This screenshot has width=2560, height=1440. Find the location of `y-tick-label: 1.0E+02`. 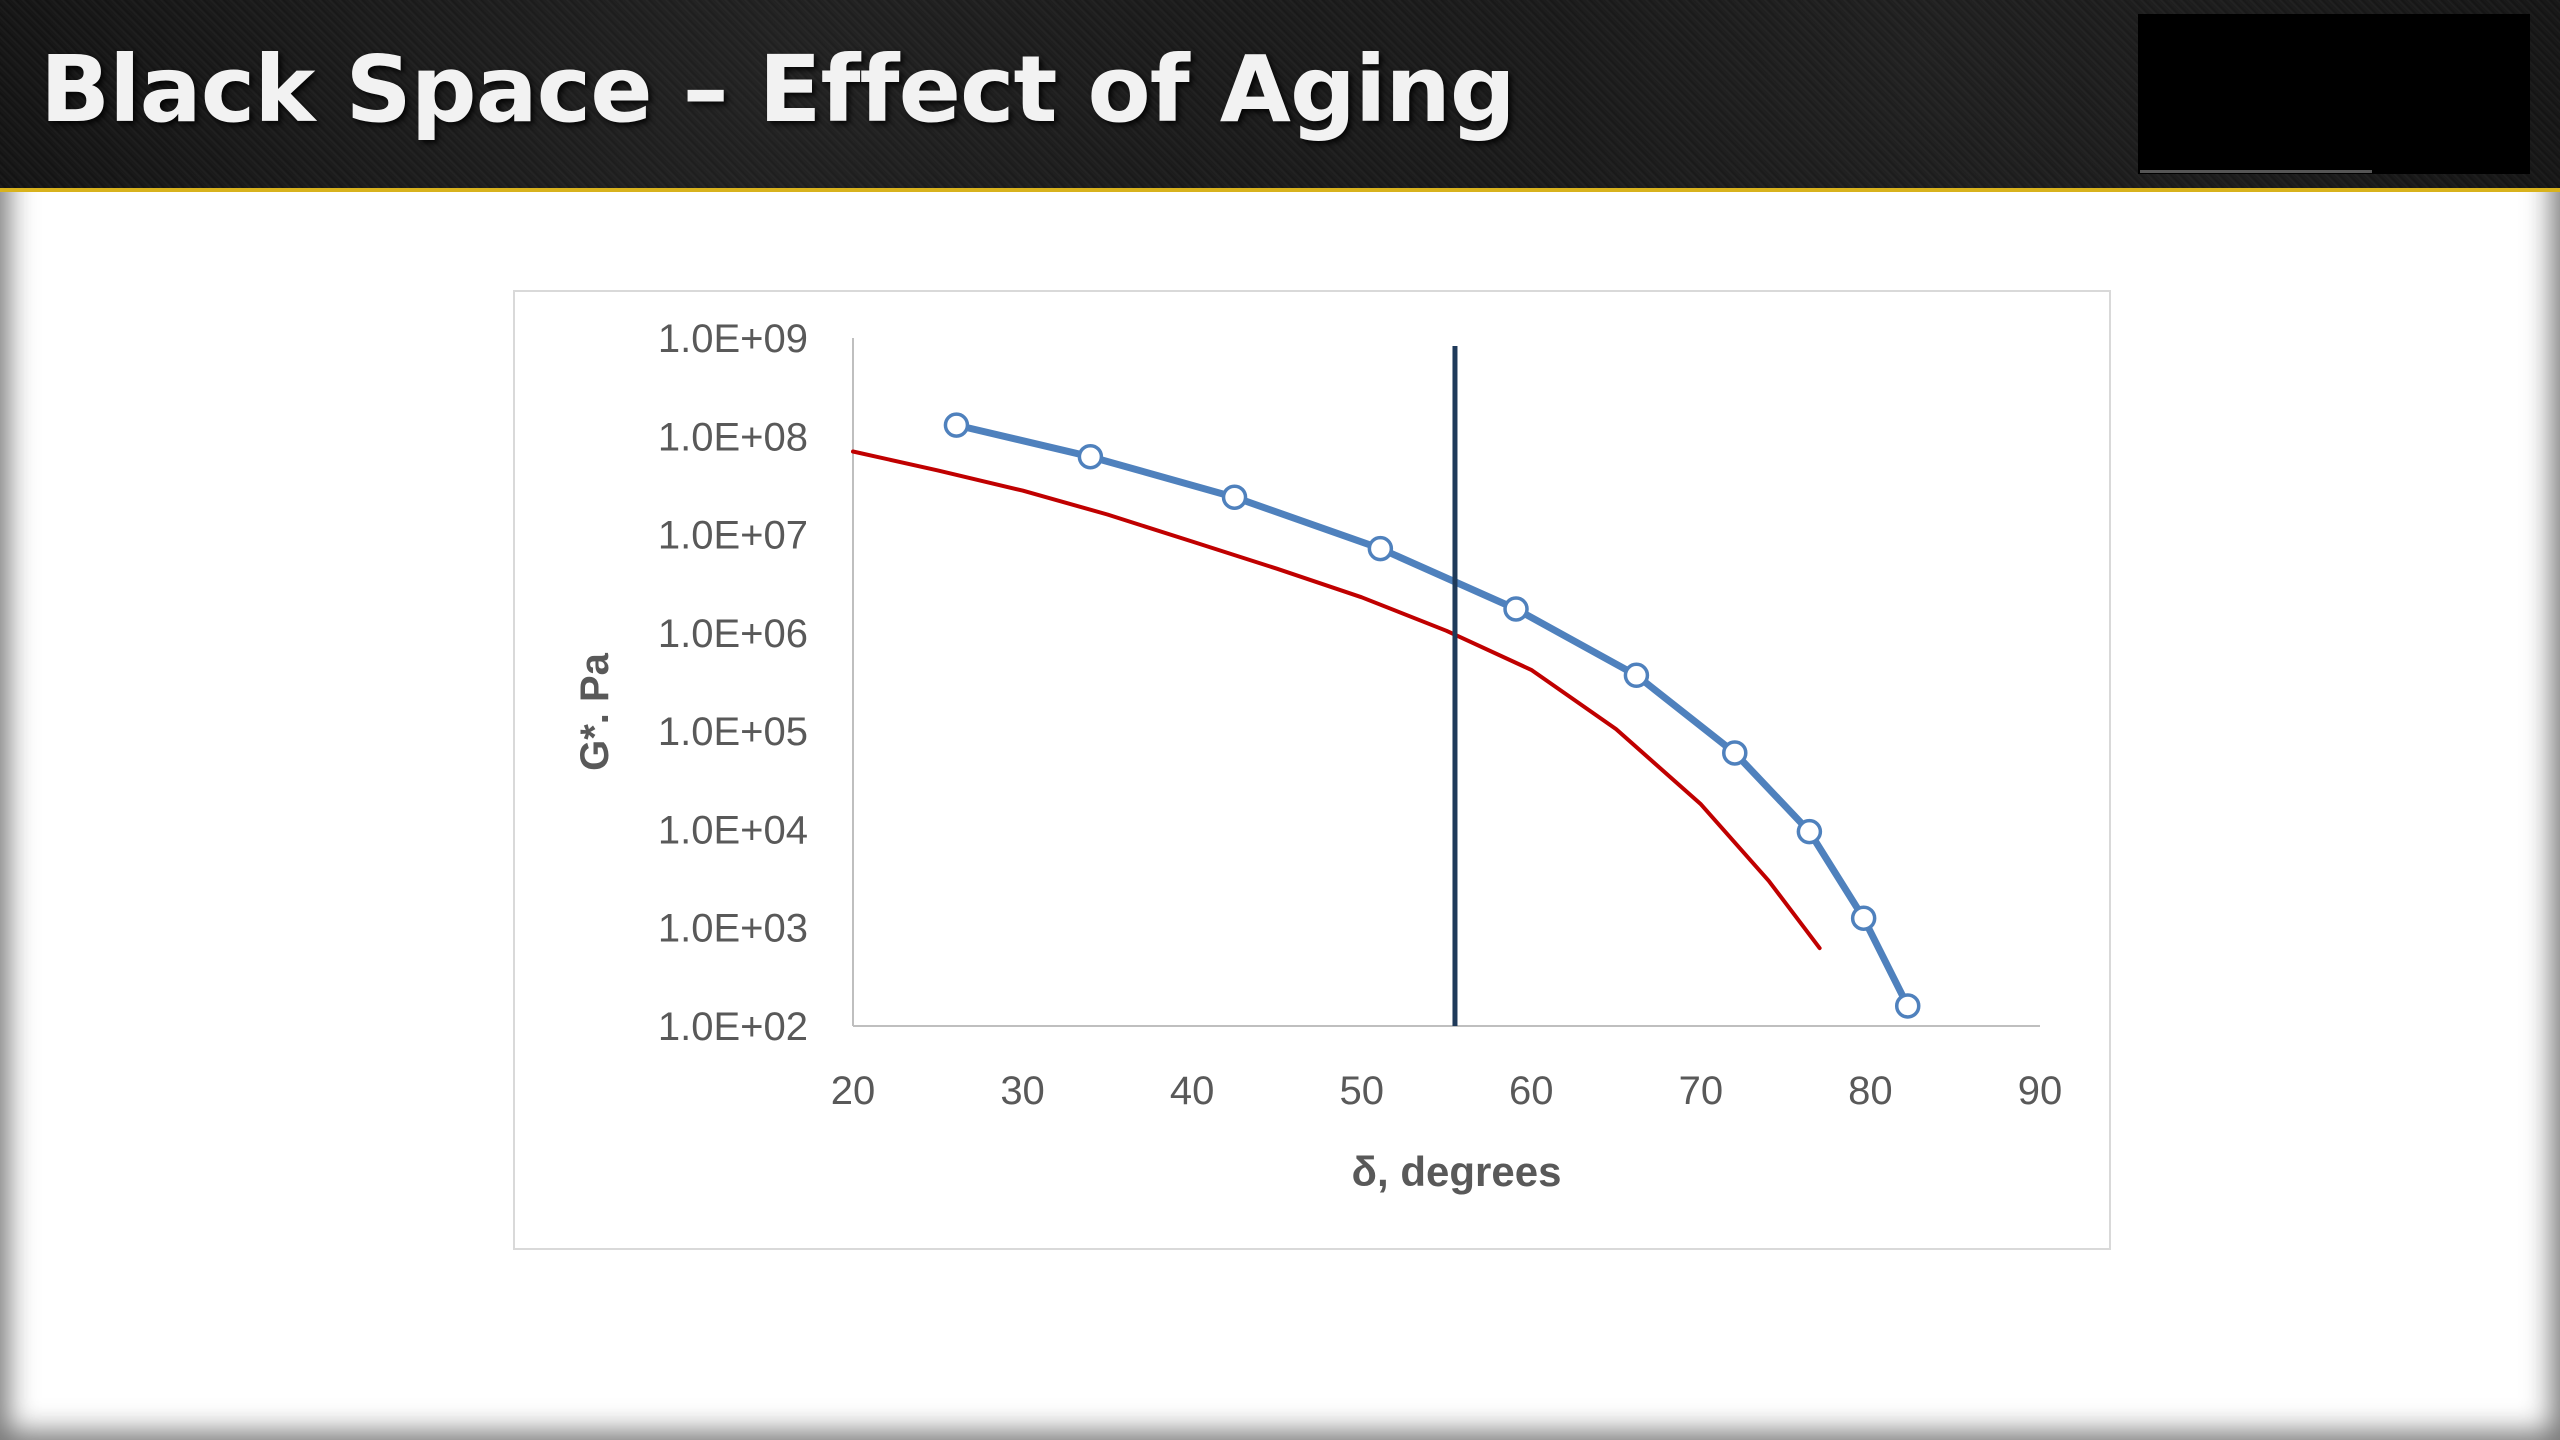

y-tick-label: 1.0E+02 is located at coordinates (733, 1027).